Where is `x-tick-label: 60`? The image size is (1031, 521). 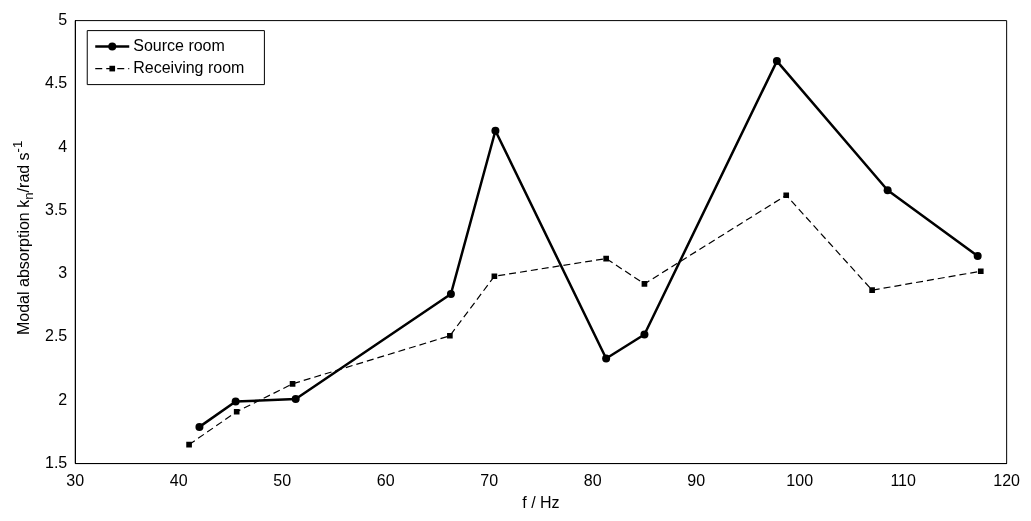
x-tick-label: 60 is located at coordinates (385, 480).